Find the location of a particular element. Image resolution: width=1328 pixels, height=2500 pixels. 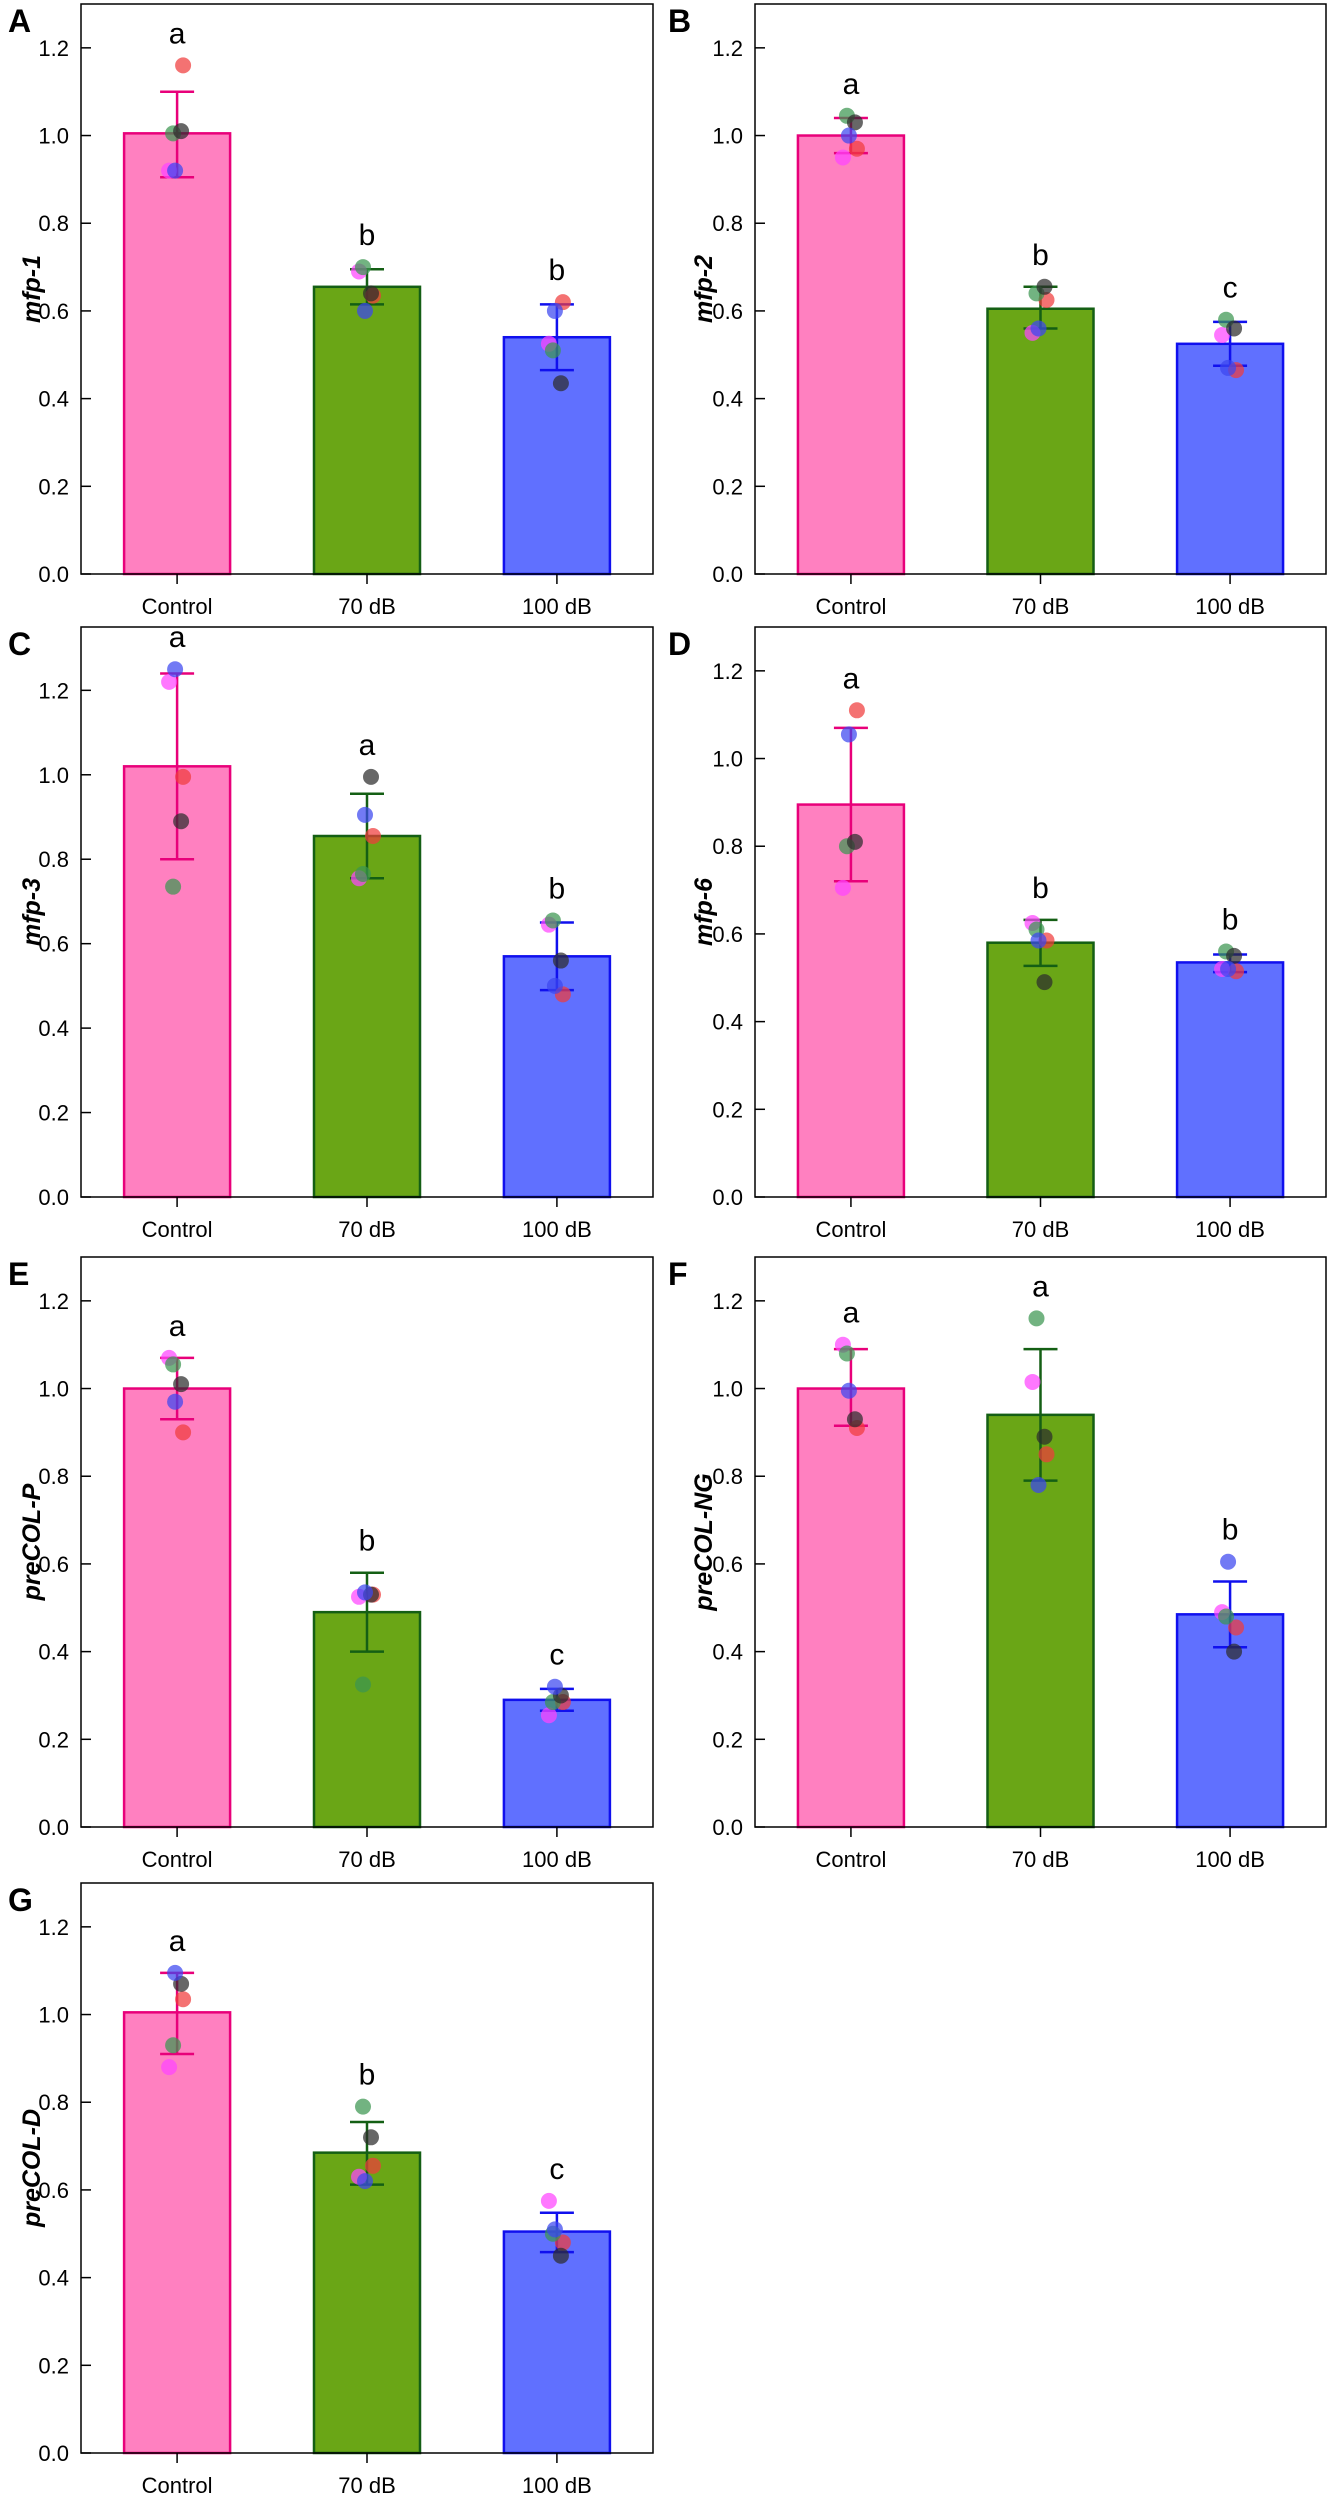

panel-letter: D is located at coordinates (679, 644).